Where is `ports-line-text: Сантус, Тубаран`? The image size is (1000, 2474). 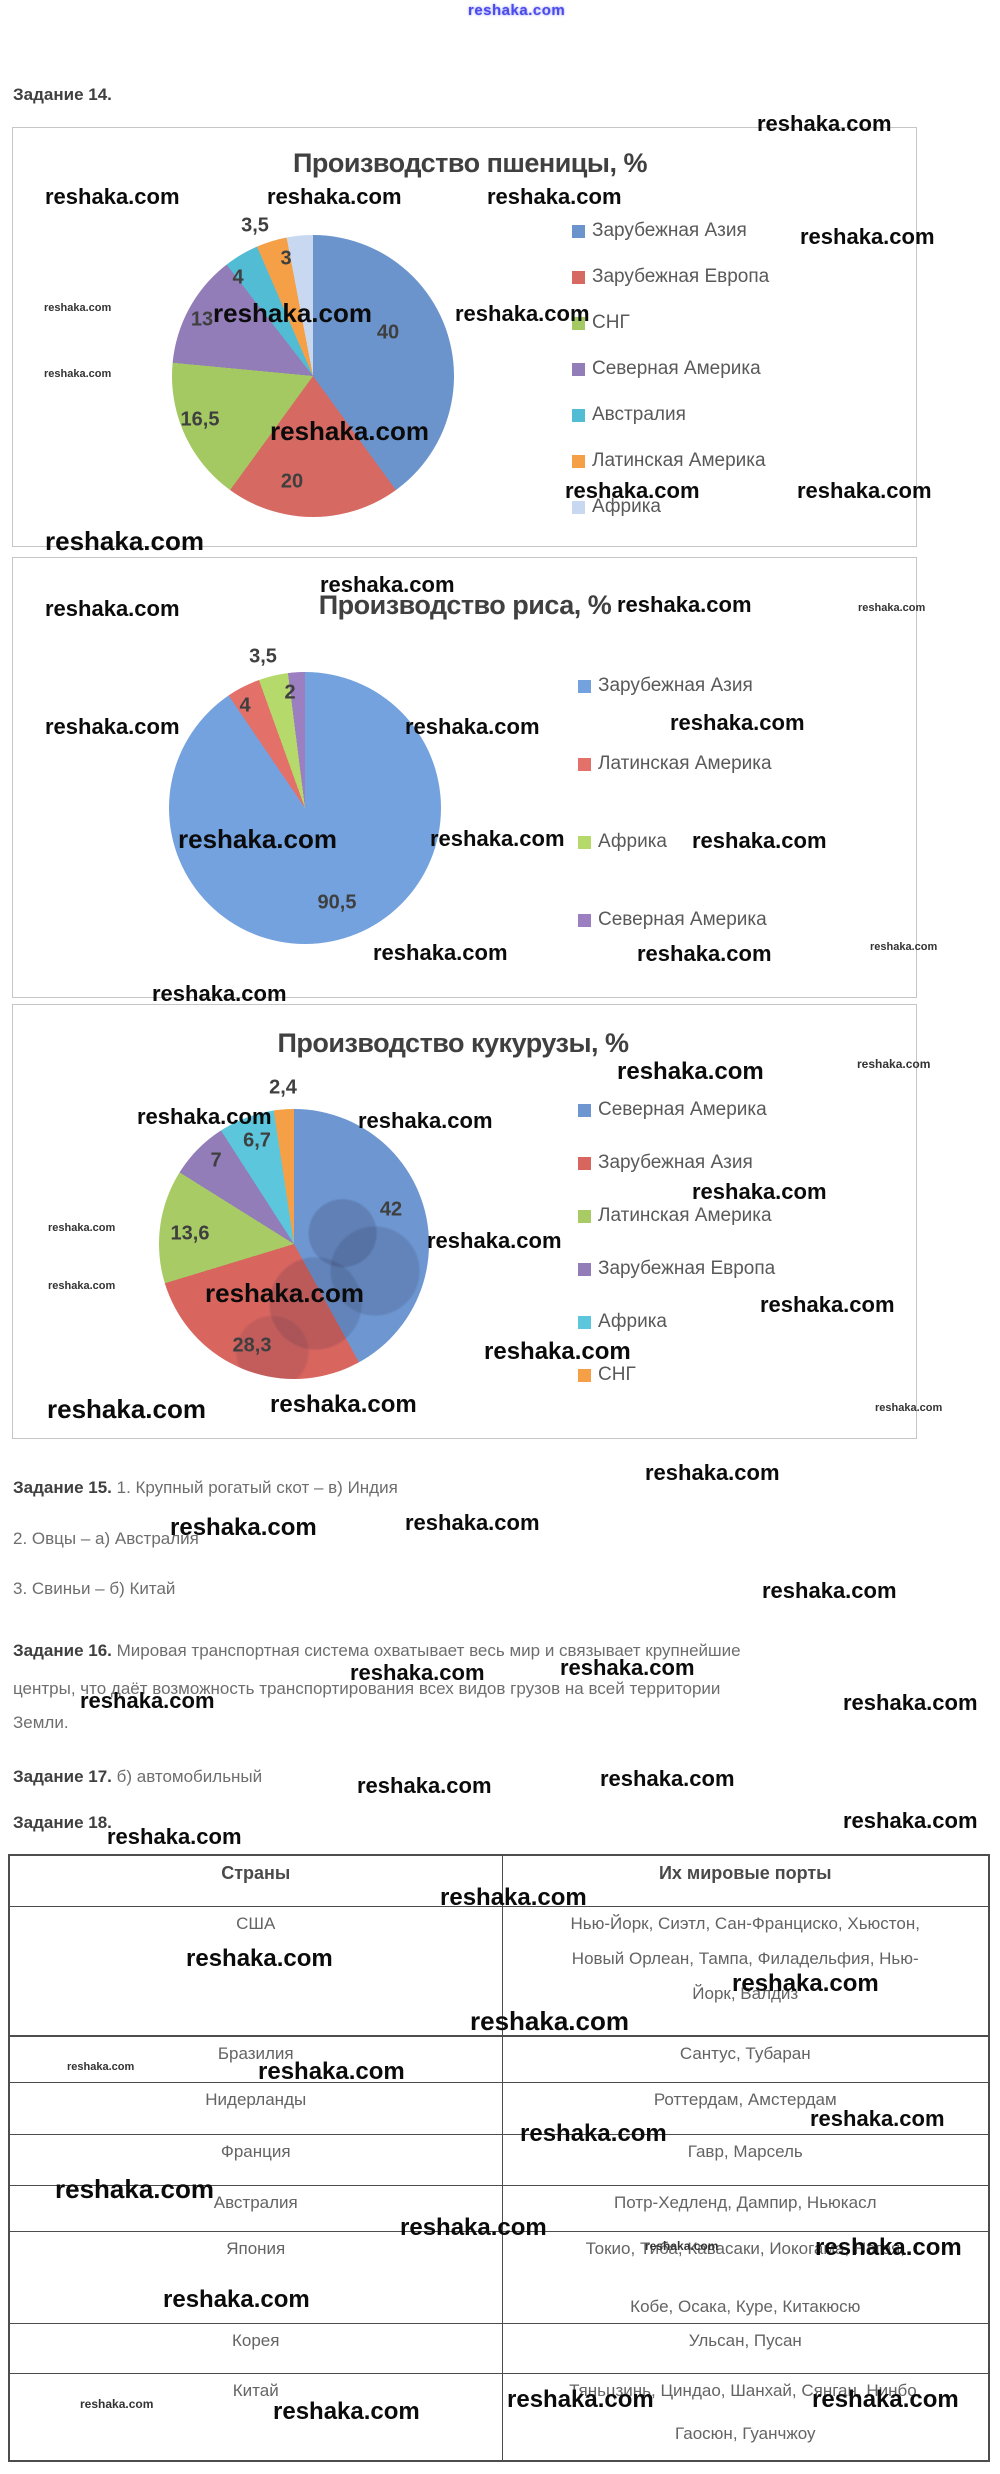
ports-line-text: Сантус, Тубаран is located at coordinates (745, 2053).